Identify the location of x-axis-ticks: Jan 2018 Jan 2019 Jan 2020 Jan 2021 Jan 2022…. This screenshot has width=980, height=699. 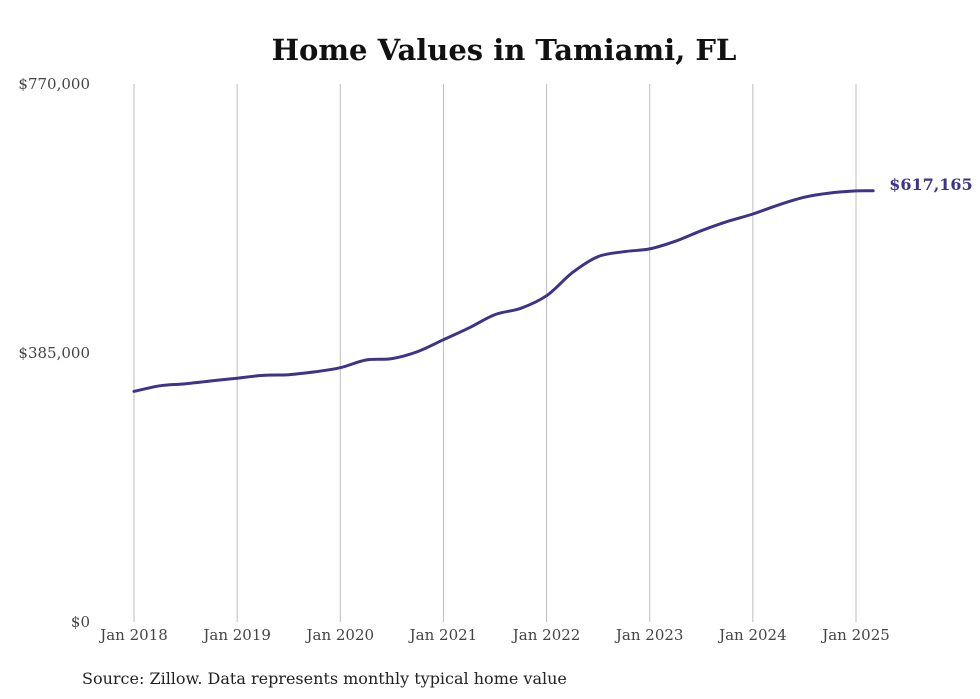
(494, 635).